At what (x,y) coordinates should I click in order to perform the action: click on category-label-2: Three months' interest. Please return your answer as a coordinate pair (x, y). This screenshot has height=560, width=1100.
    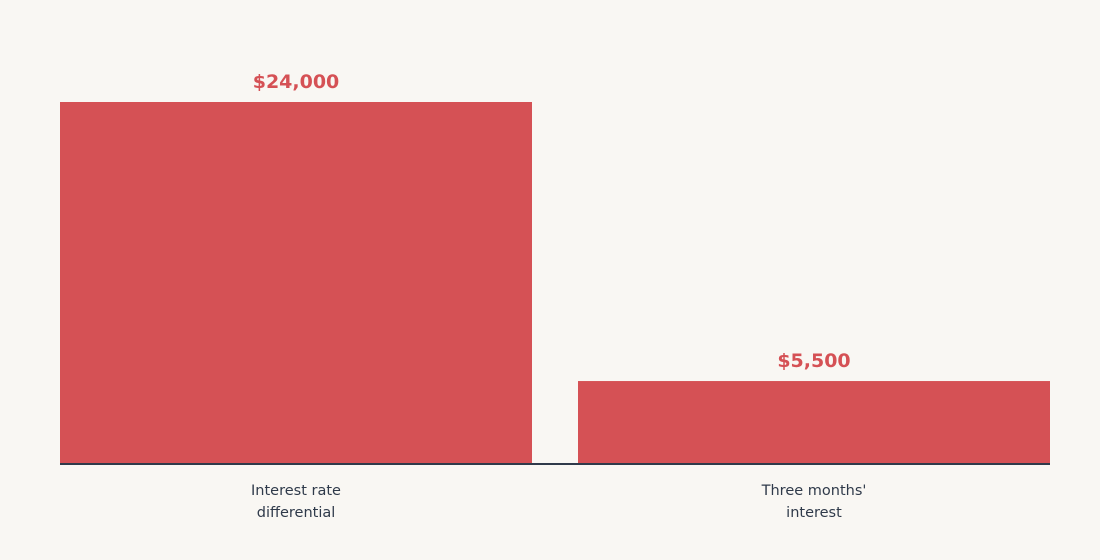
    Looking at the image, I should click on (814, 502).